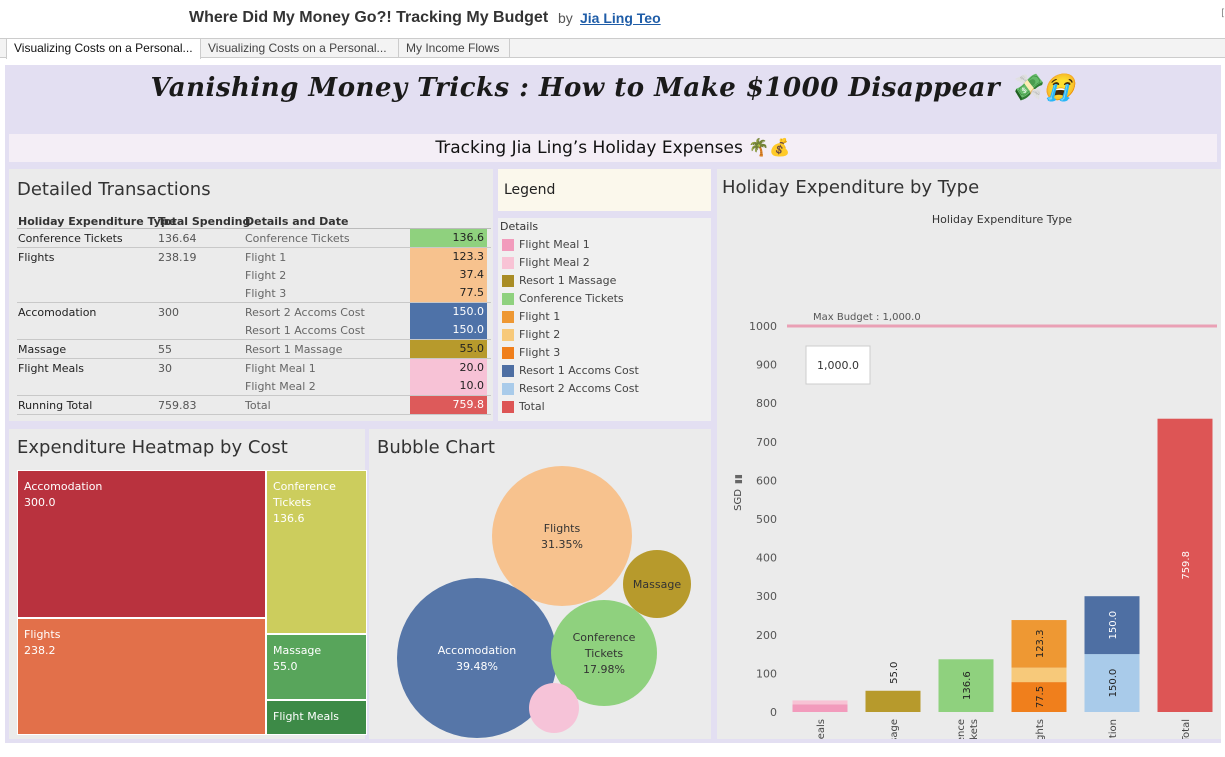 The height and width of the screenshot is (757, 1225). Describe the element at coordinates (1223, 13) in the screenshot. I see `expand-icon: [` at that location.